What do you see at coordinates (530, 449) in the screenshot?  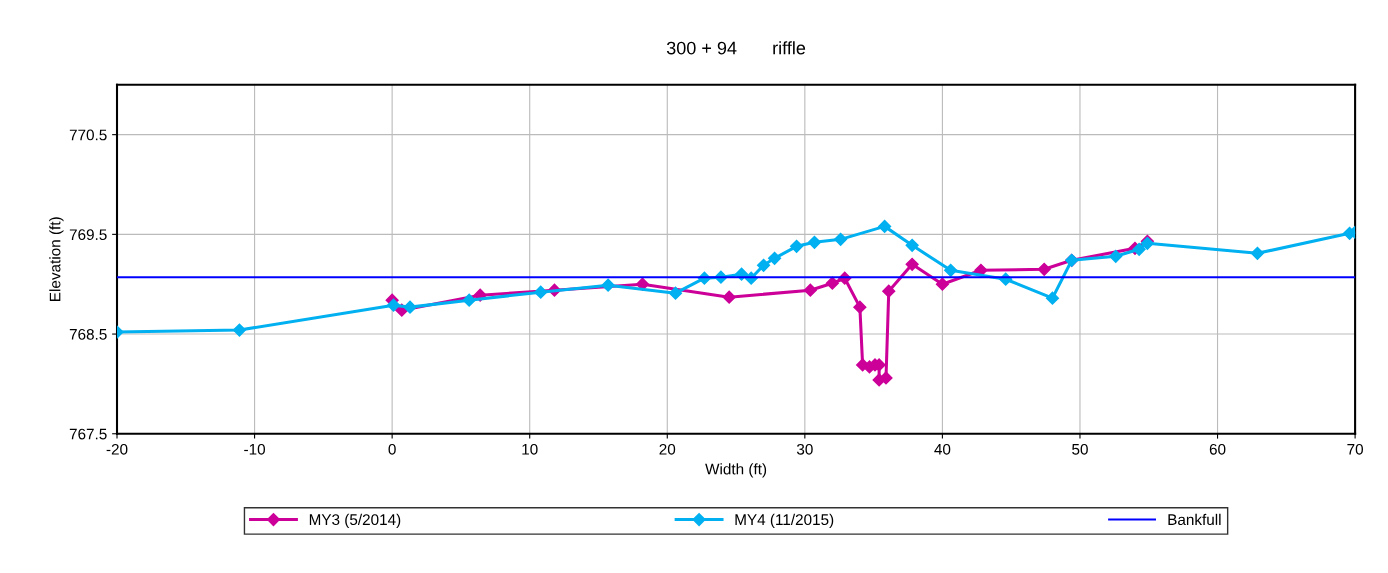 I see `x-tick-label: 10` at bounding box center [530, 449].